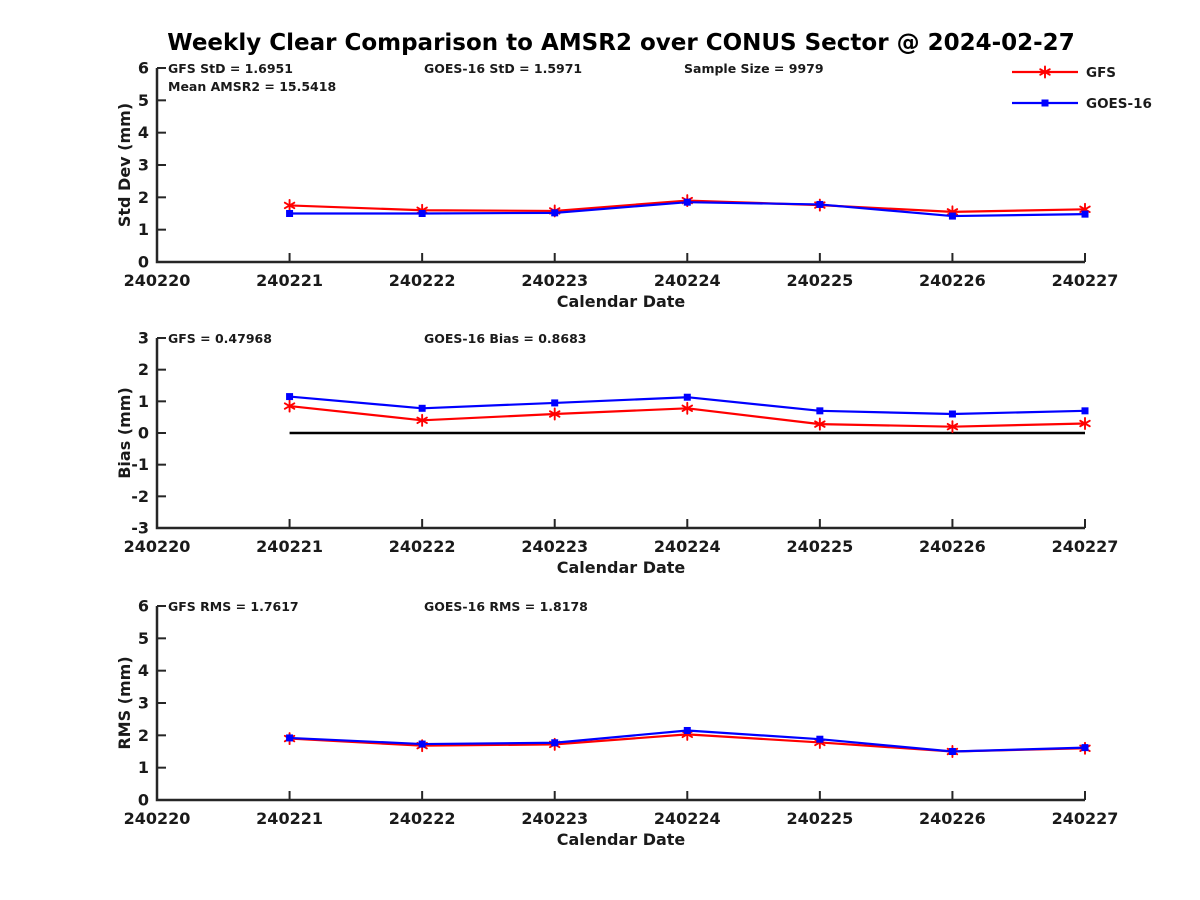  Describe the element at coordinates (1082, 104) in the screenshot. I see `legend-item-goes-16: GOES-16` at that location.